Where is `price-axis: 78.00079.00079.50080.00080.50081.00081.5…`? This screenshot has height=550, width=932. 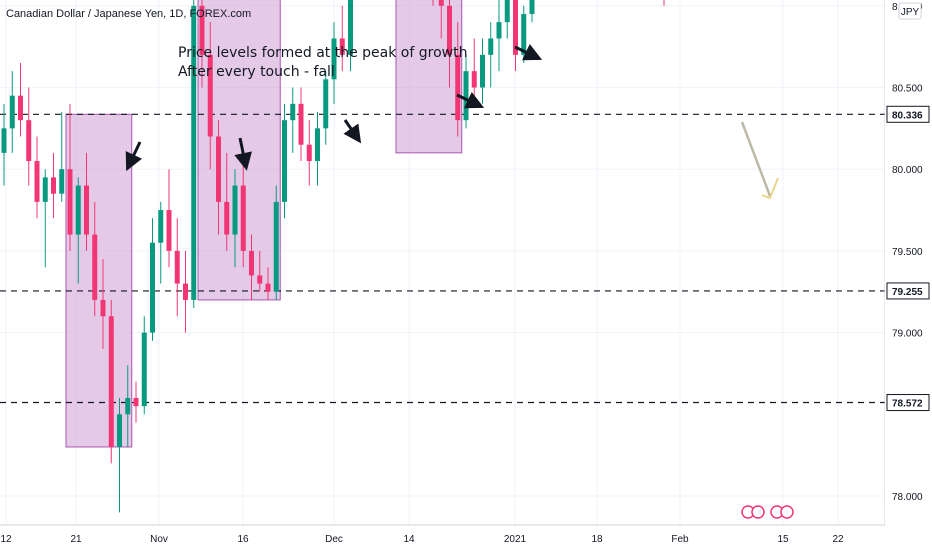
price-axis: 78.00079.00079.50080.00080.50081.00081.5… is located at coordinates (908, 275).